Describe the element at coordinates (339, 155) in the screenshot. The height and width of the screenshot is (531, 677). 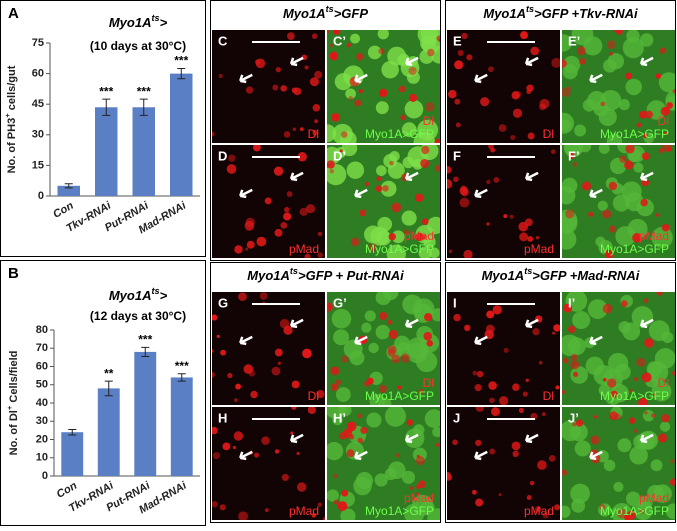
I see `image-label: D’` at that location.